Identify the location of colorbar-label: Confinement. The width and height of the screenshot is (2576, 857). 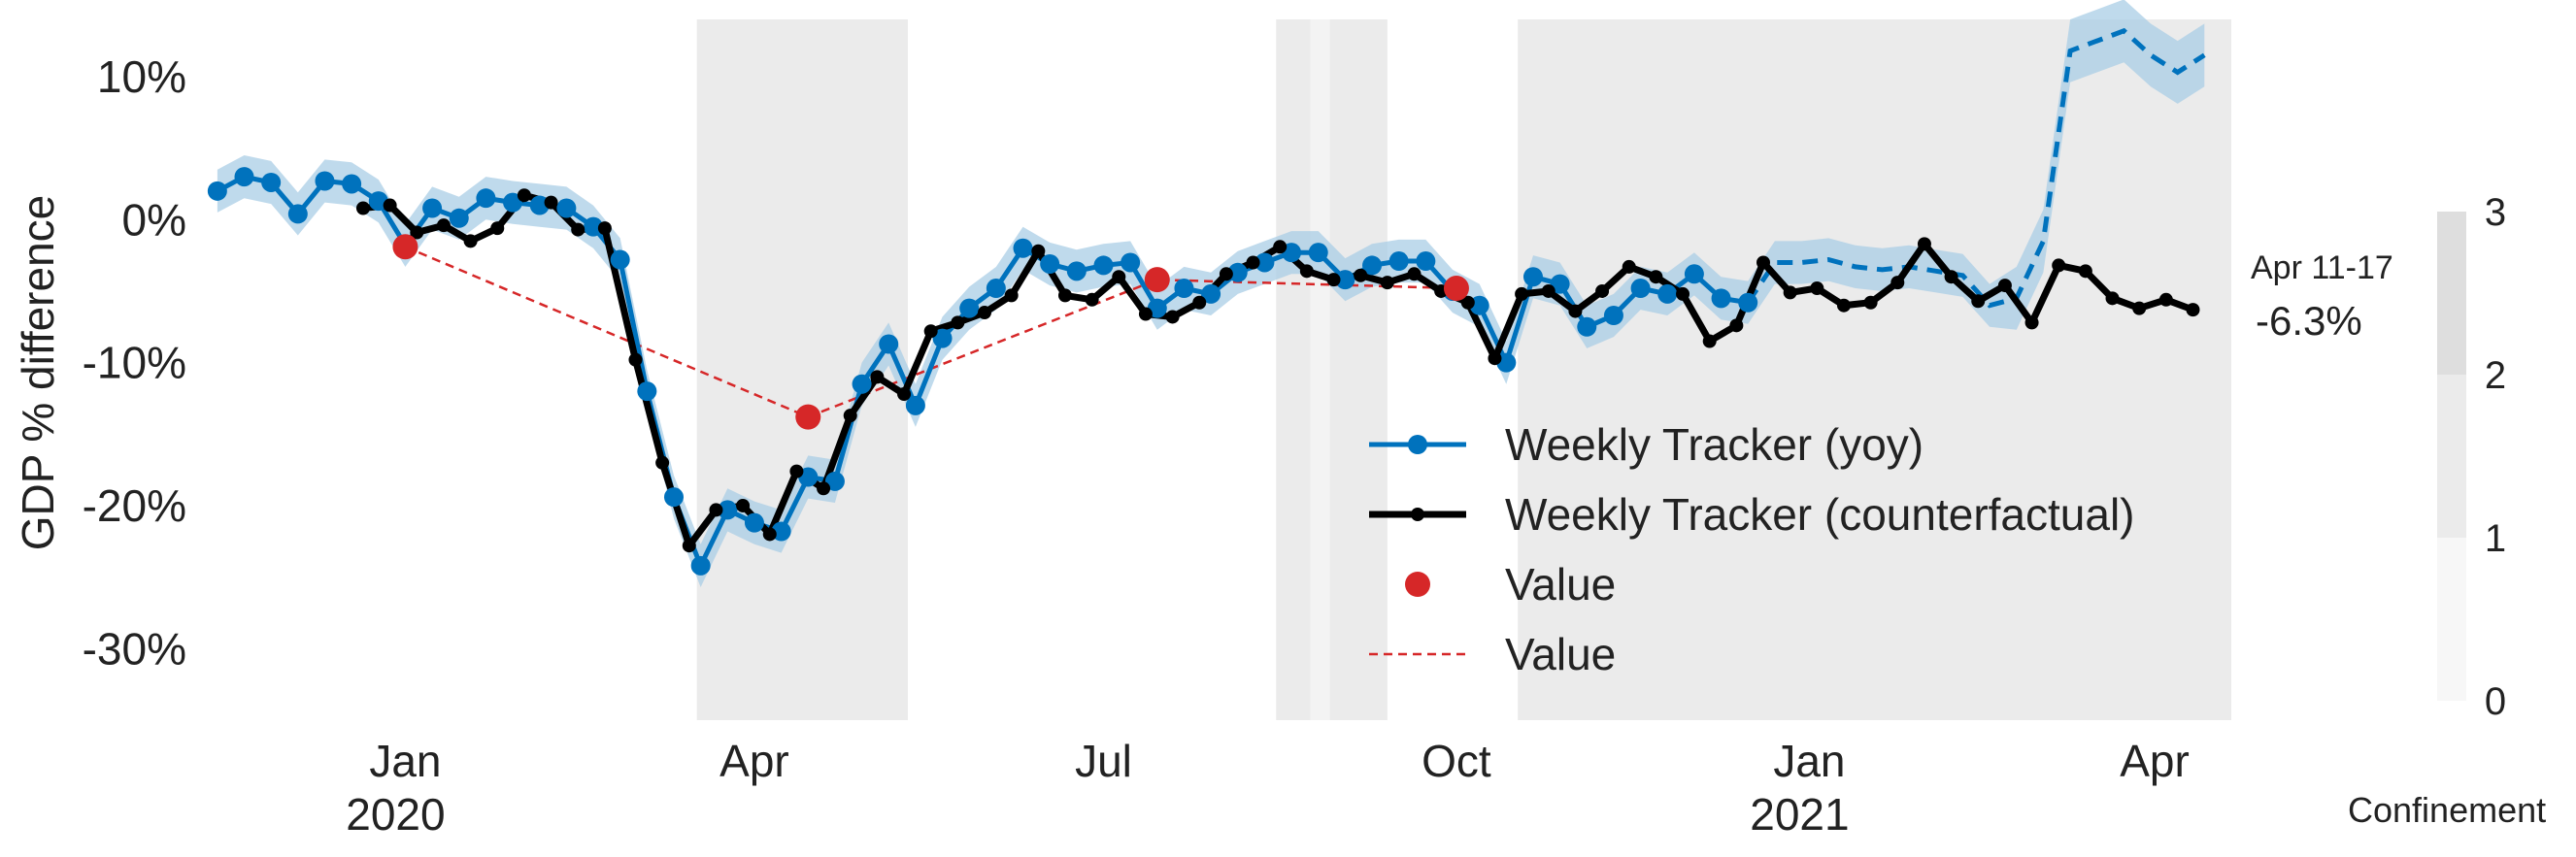
(2447, 810).